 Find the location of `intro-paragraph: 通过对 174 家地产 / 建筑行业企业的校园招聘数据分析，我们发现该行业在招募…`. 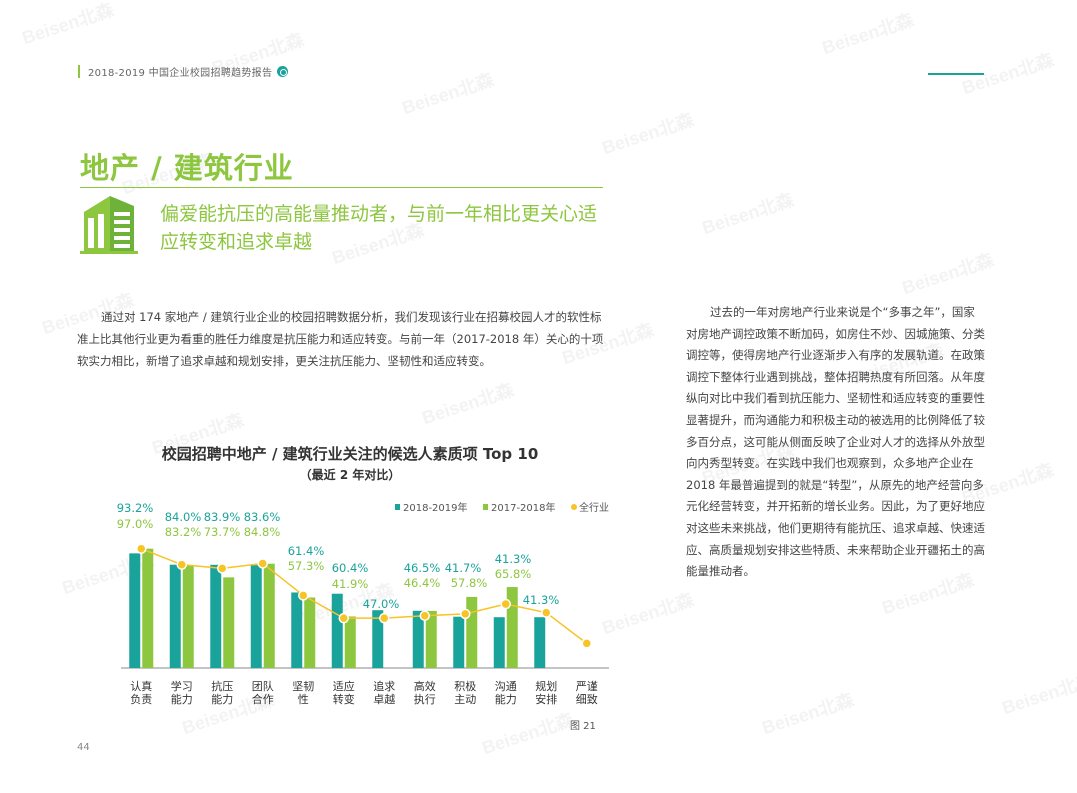

intro-paragraph: 通过对 174 家地产 / 建筑行业企业的校园招聘数据分析，我们发现该行业在招募… is located at coordinates (340, 339).